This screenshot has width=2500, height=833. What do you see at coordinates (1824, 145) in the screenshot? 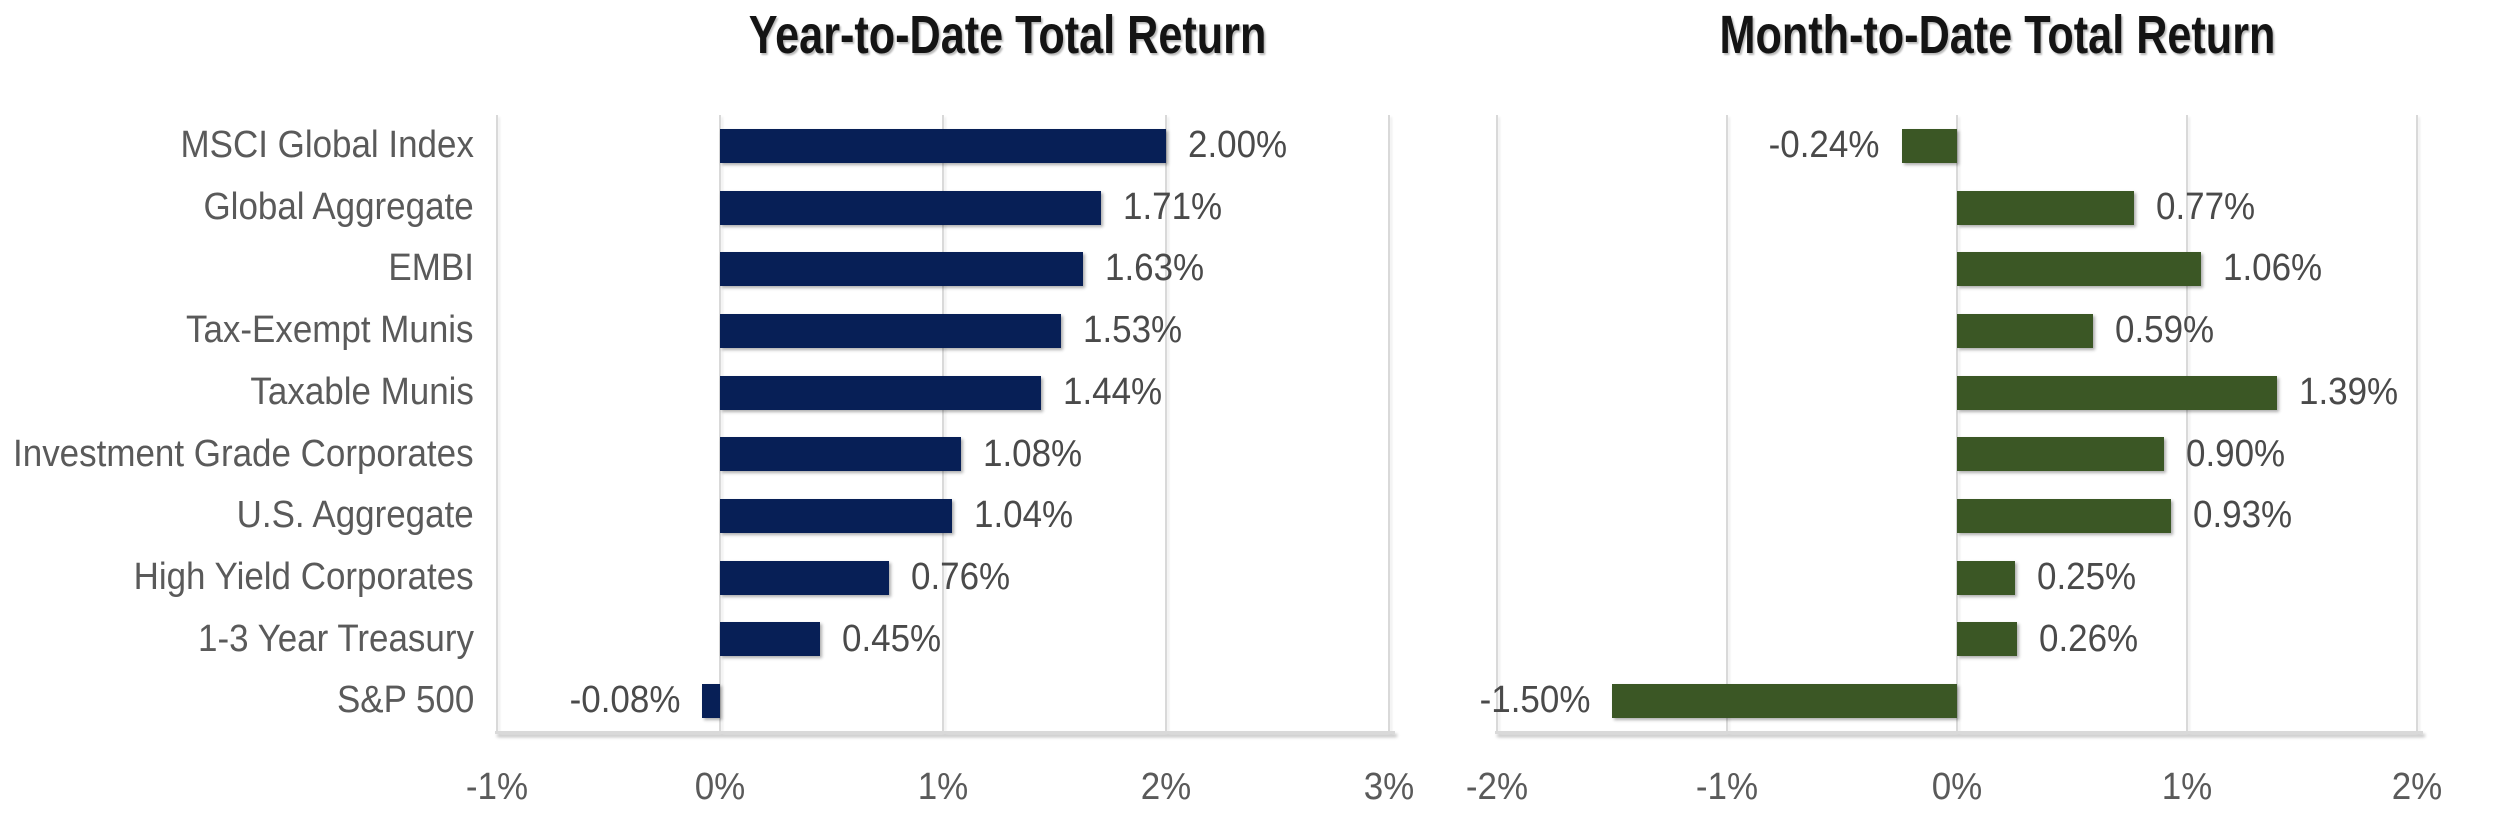
I see `value-label: -0.24%` at bounding box center [1824, 145].